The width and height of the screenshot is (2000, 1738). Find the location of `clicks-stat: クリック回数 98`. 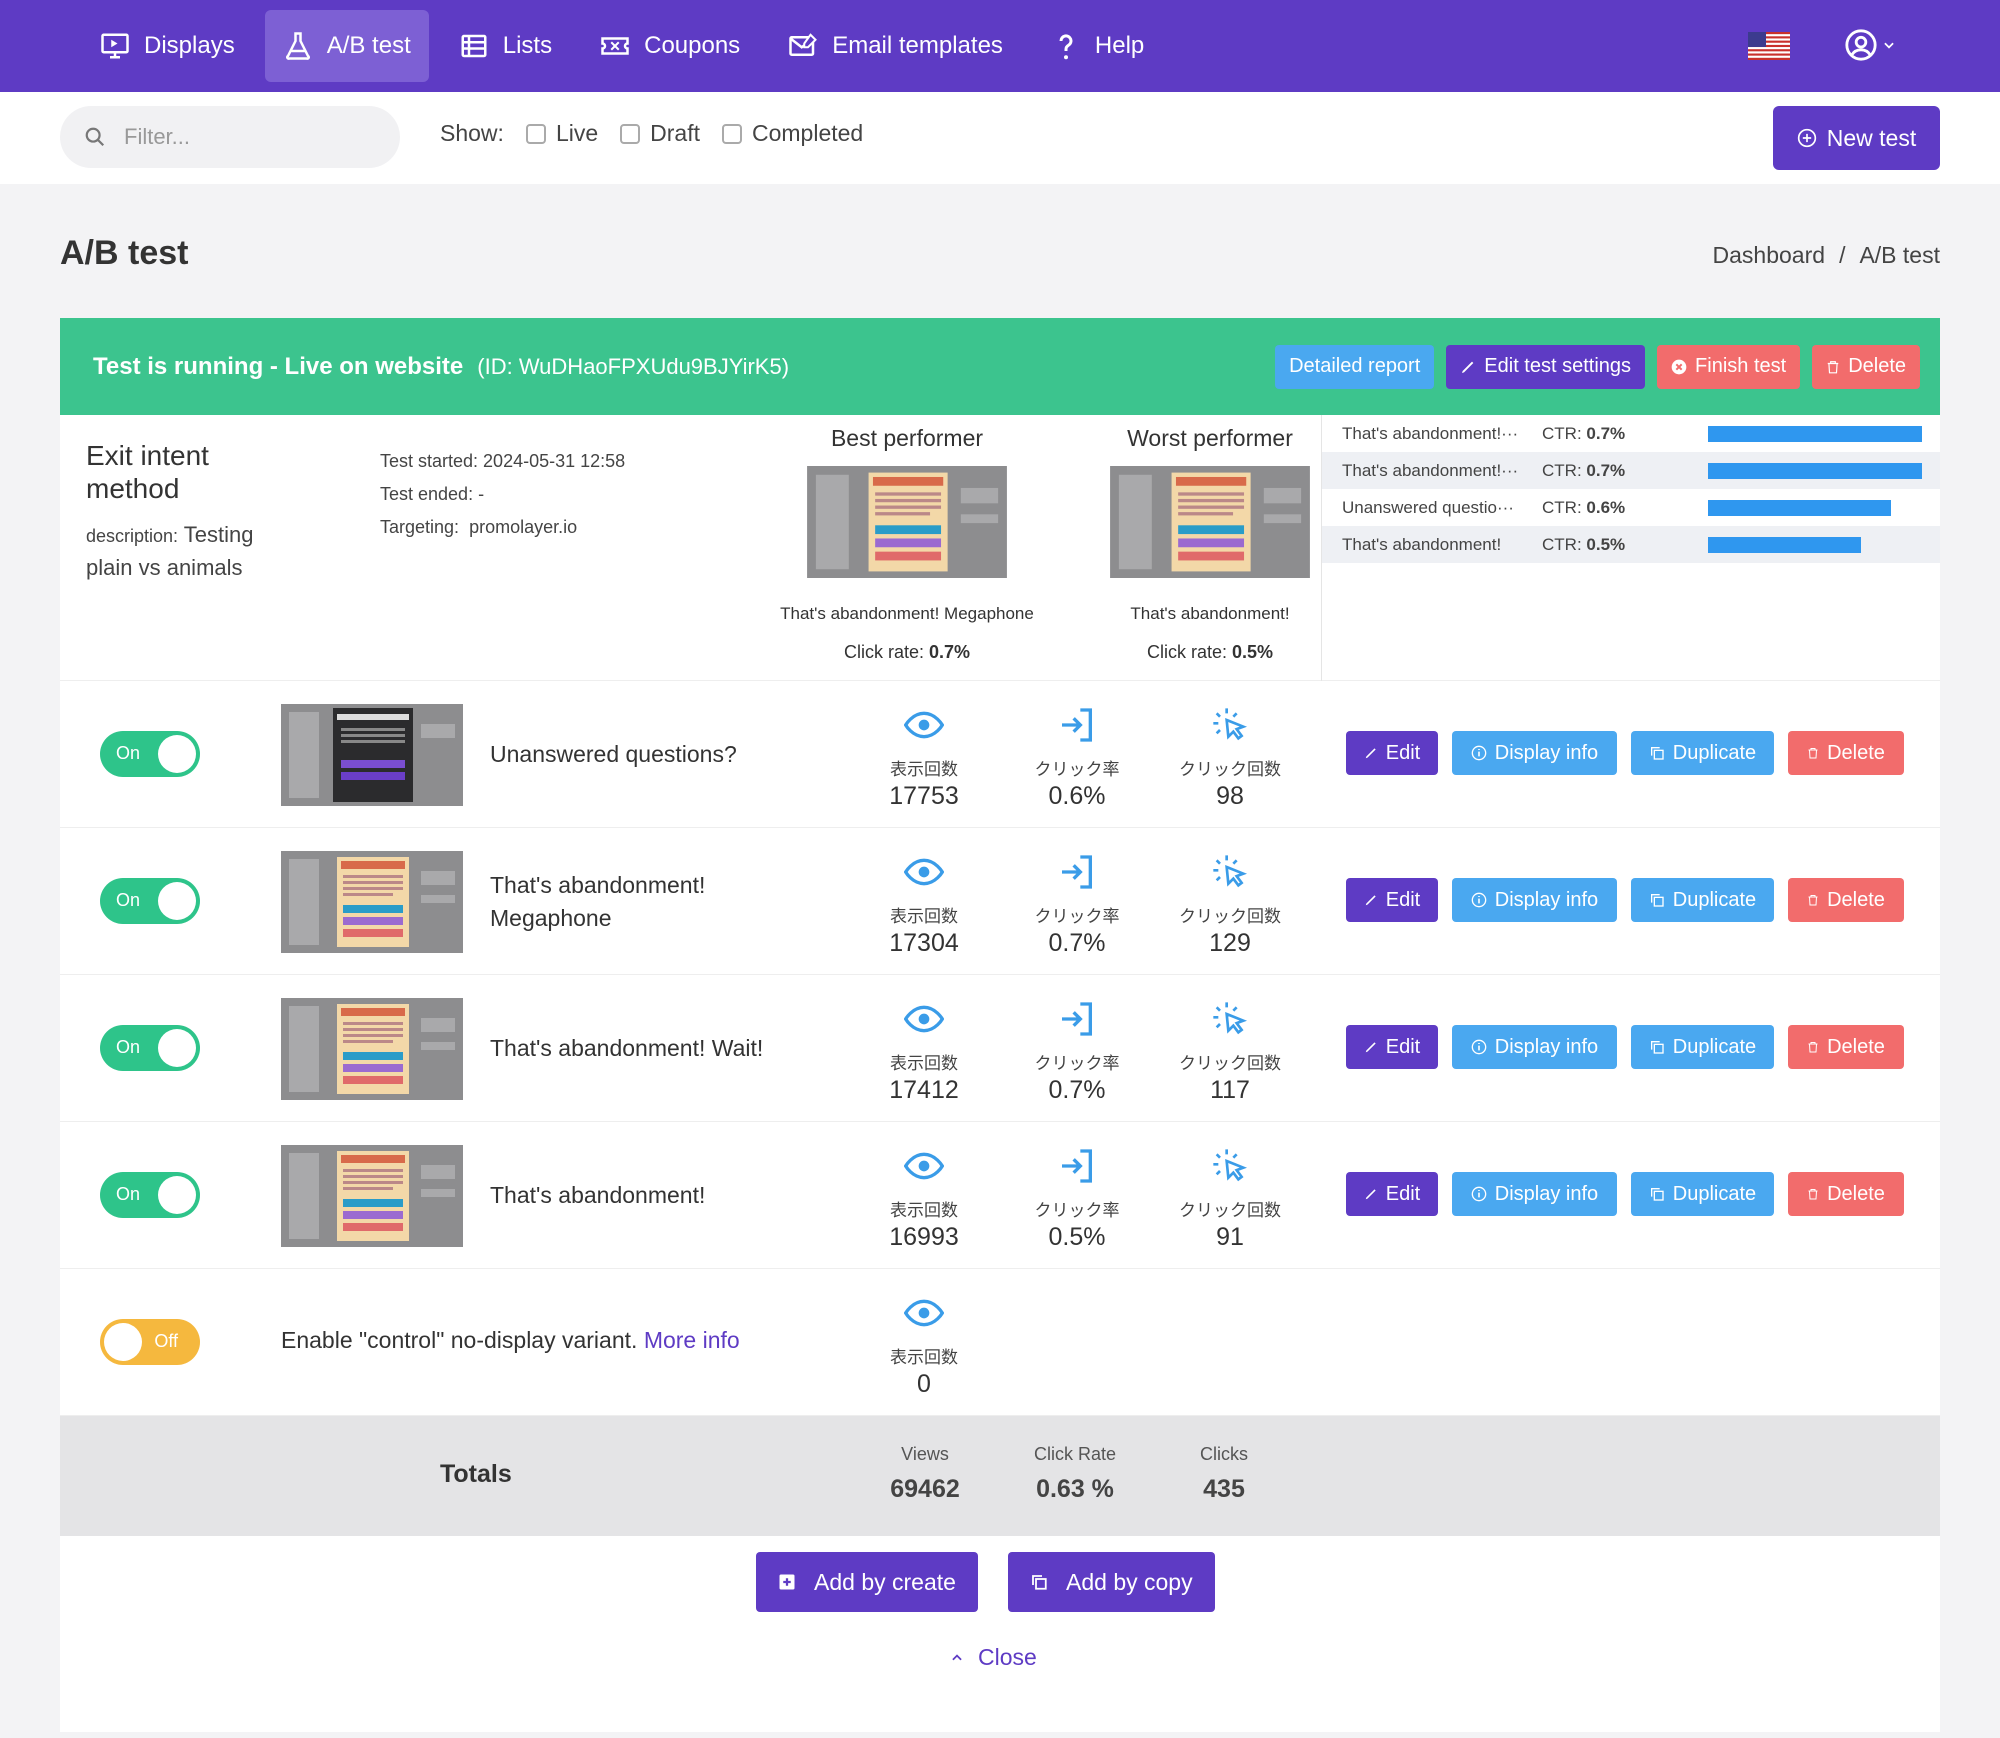

clicks-stat: クリック回数 98 is located at coordinates (1230, 758).